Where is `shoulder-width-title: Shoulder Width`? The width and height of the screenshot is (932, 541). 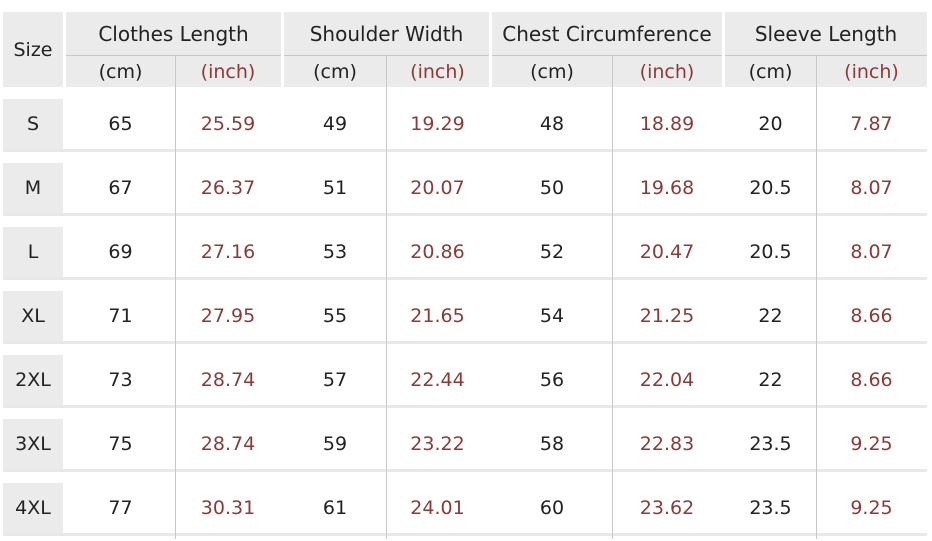 shoulder-width-title: Shoulder Width is located at coordinates (386, 34).